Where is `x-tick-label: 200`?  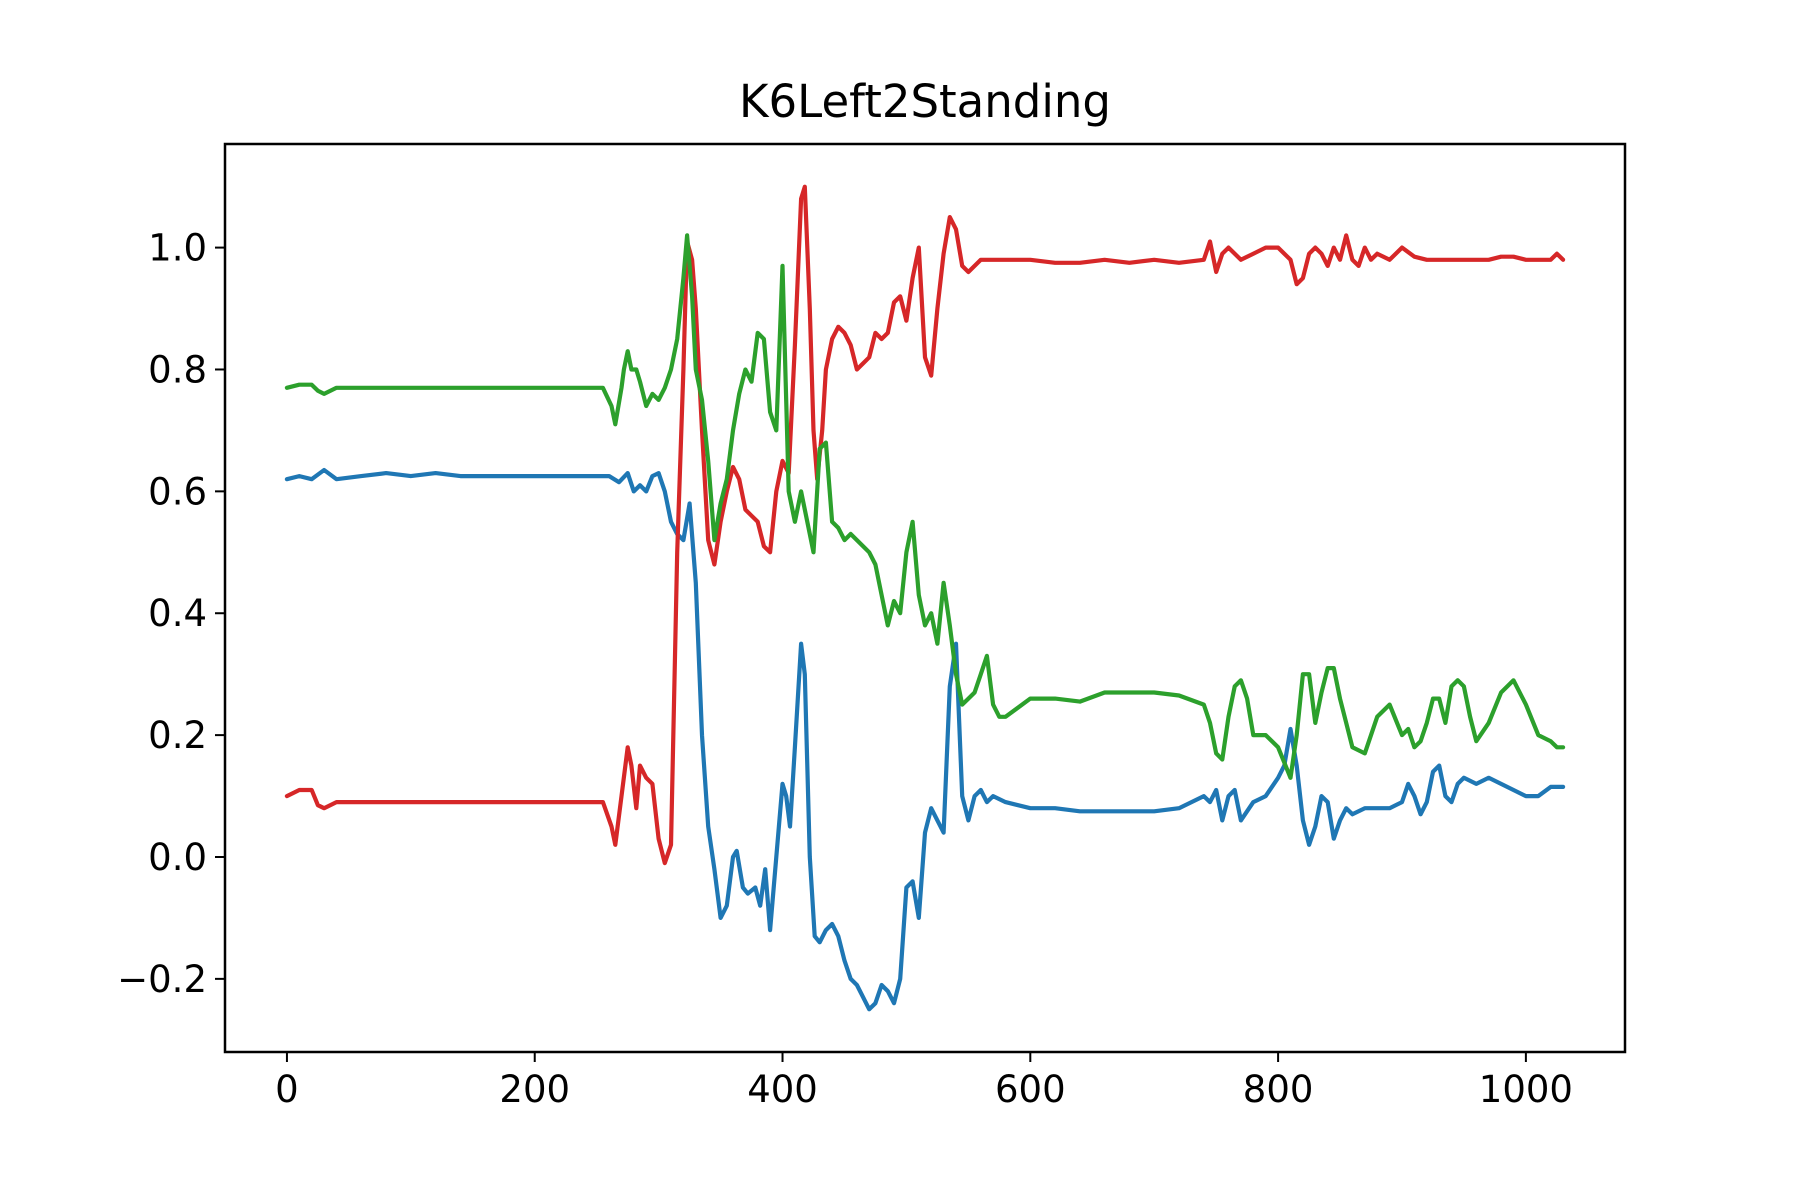 x-tick-label: 200 is located at coordinates (534, 1089).